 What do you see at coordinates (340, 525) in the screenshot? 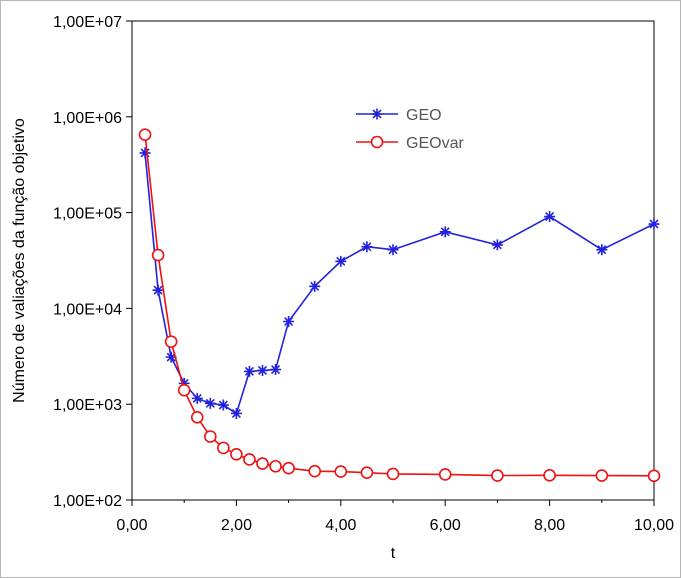
I see `x-tick-label: 4,00` at bounding box center [340, 525].